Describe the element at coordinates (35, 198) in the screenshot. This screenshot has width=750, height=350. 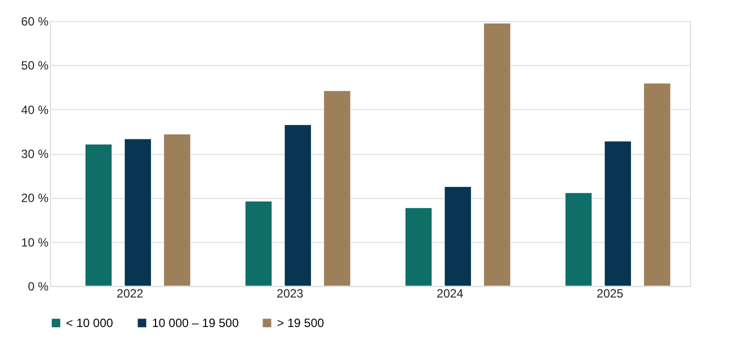
I see `y-tick-label: 20 %` at that location.